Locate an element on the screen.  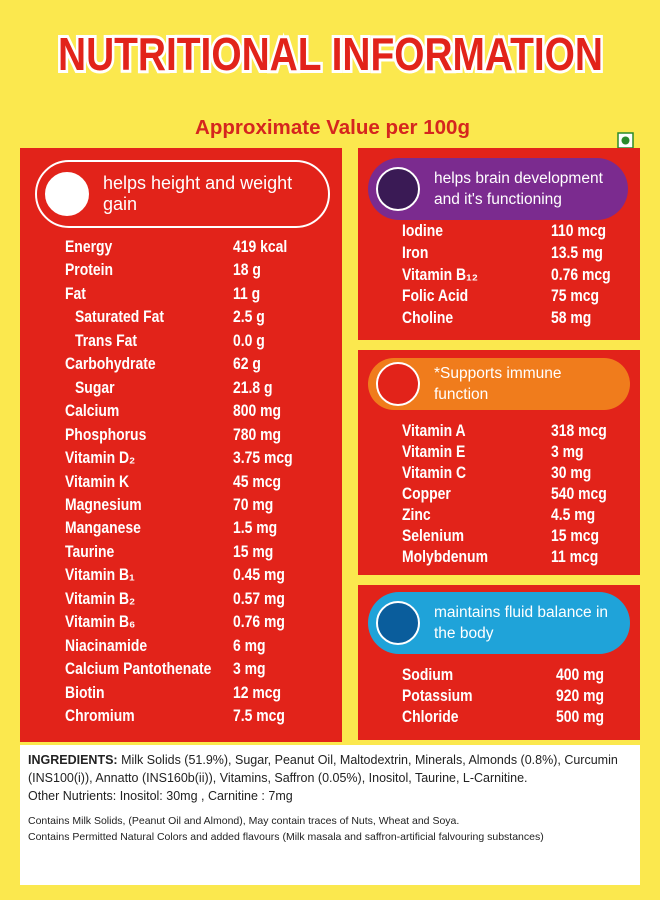
nutrient-value: 30 mg is located at coordinates (571, 472).